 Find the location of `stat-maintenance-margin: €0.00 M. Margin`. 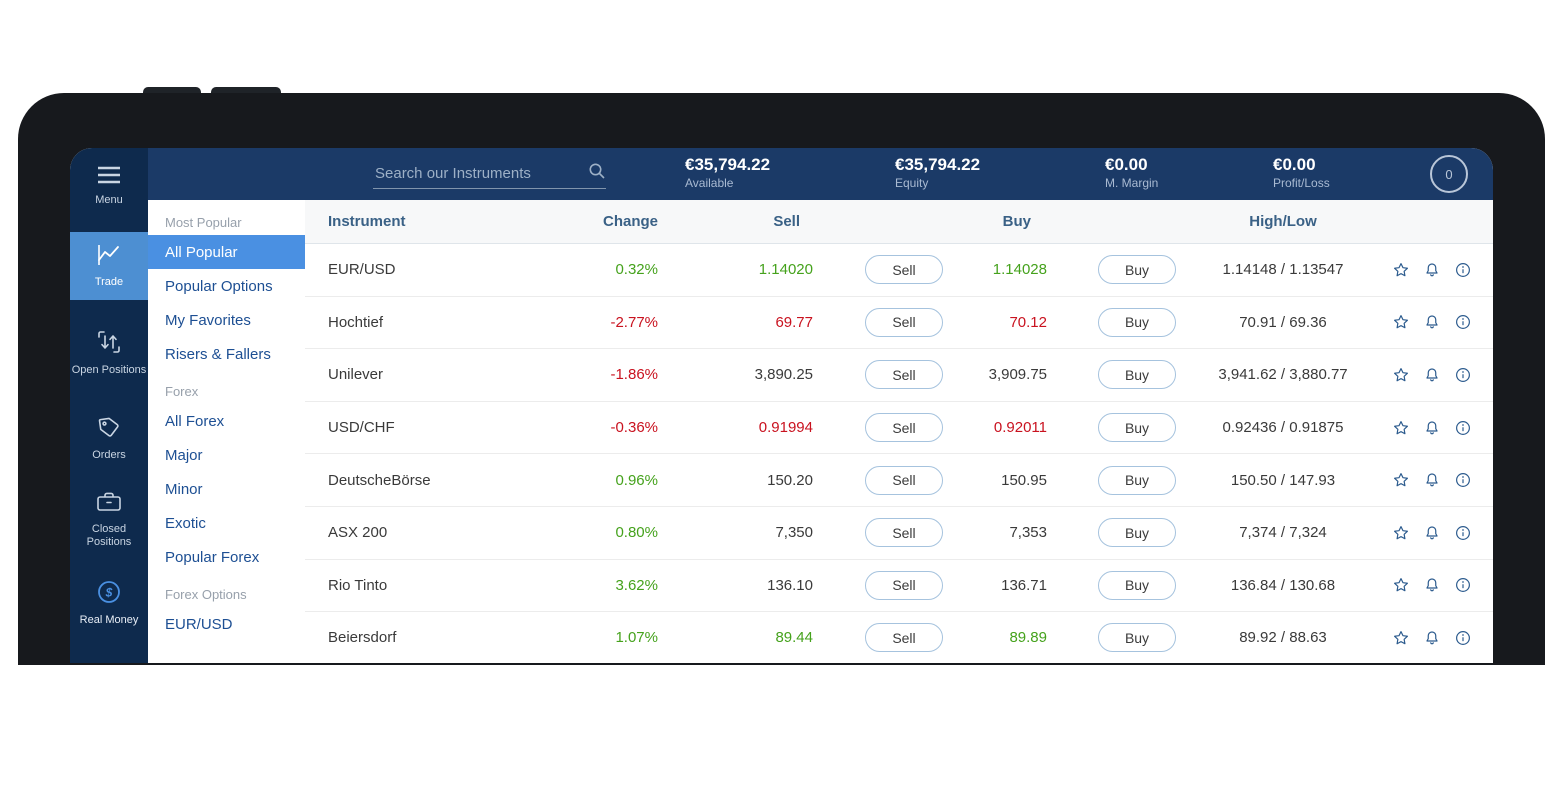

stat-maintenance-margin: €0.00 M. Margin is located at coordinates (1131, 173).